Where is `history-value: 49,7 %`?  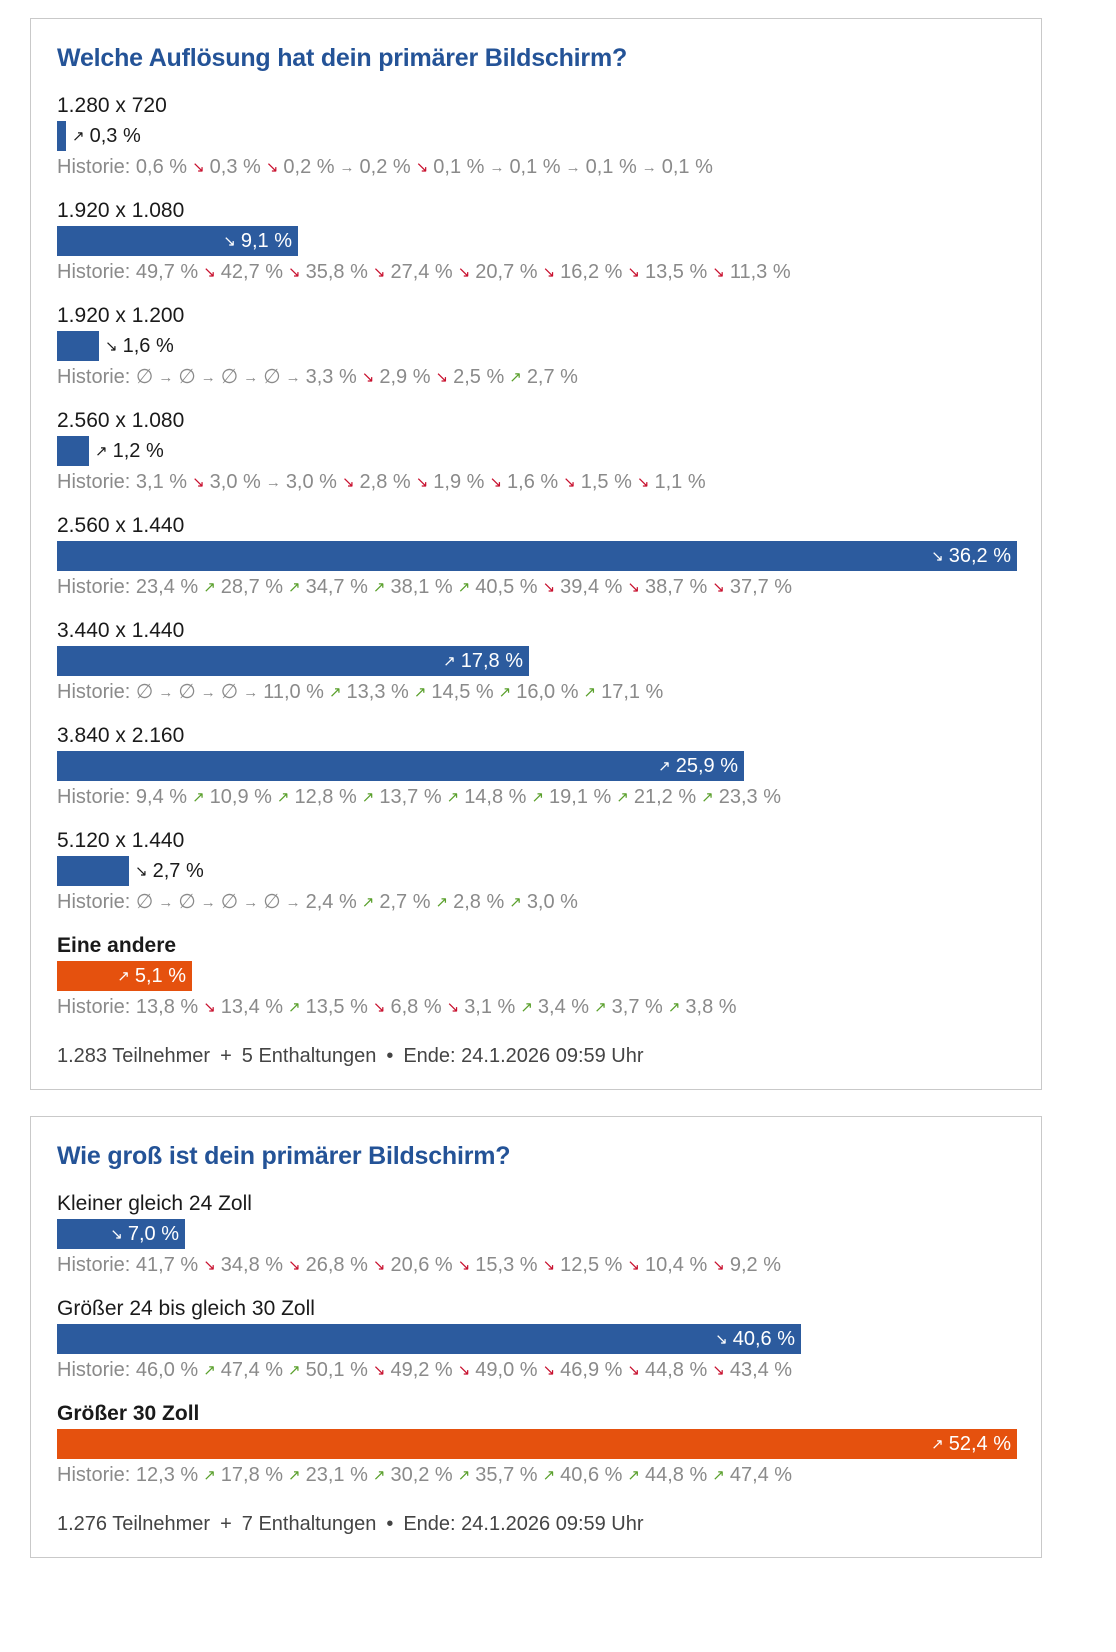 history-value: 49,7 % is located at coordinates (167, 272).